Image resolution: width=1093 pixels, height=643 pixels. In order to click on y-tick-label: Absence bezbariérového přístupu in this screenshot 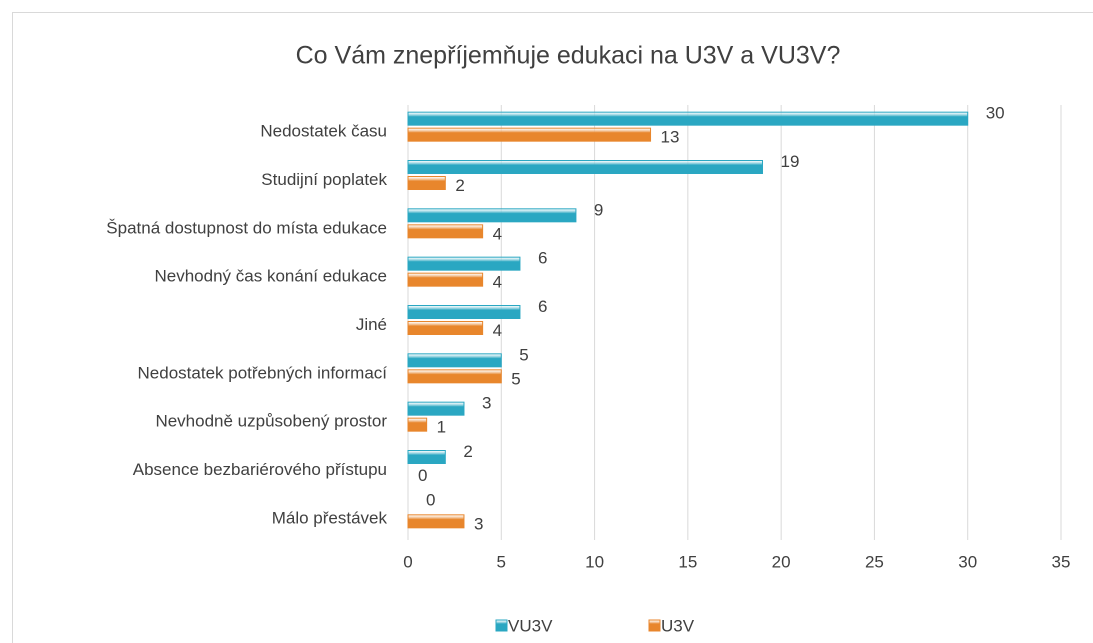, I will do `click(260, 469)`.